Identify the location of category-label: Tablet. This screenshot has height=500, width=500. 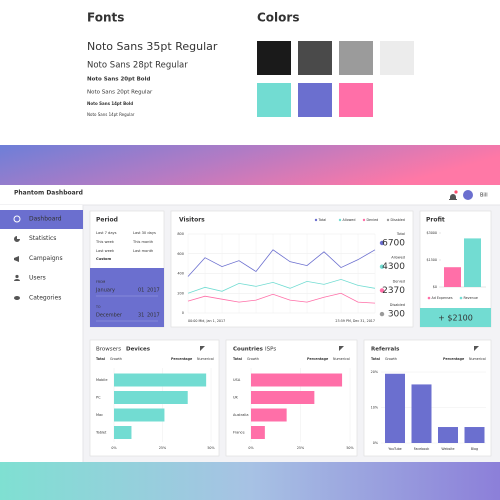
(101, 433).